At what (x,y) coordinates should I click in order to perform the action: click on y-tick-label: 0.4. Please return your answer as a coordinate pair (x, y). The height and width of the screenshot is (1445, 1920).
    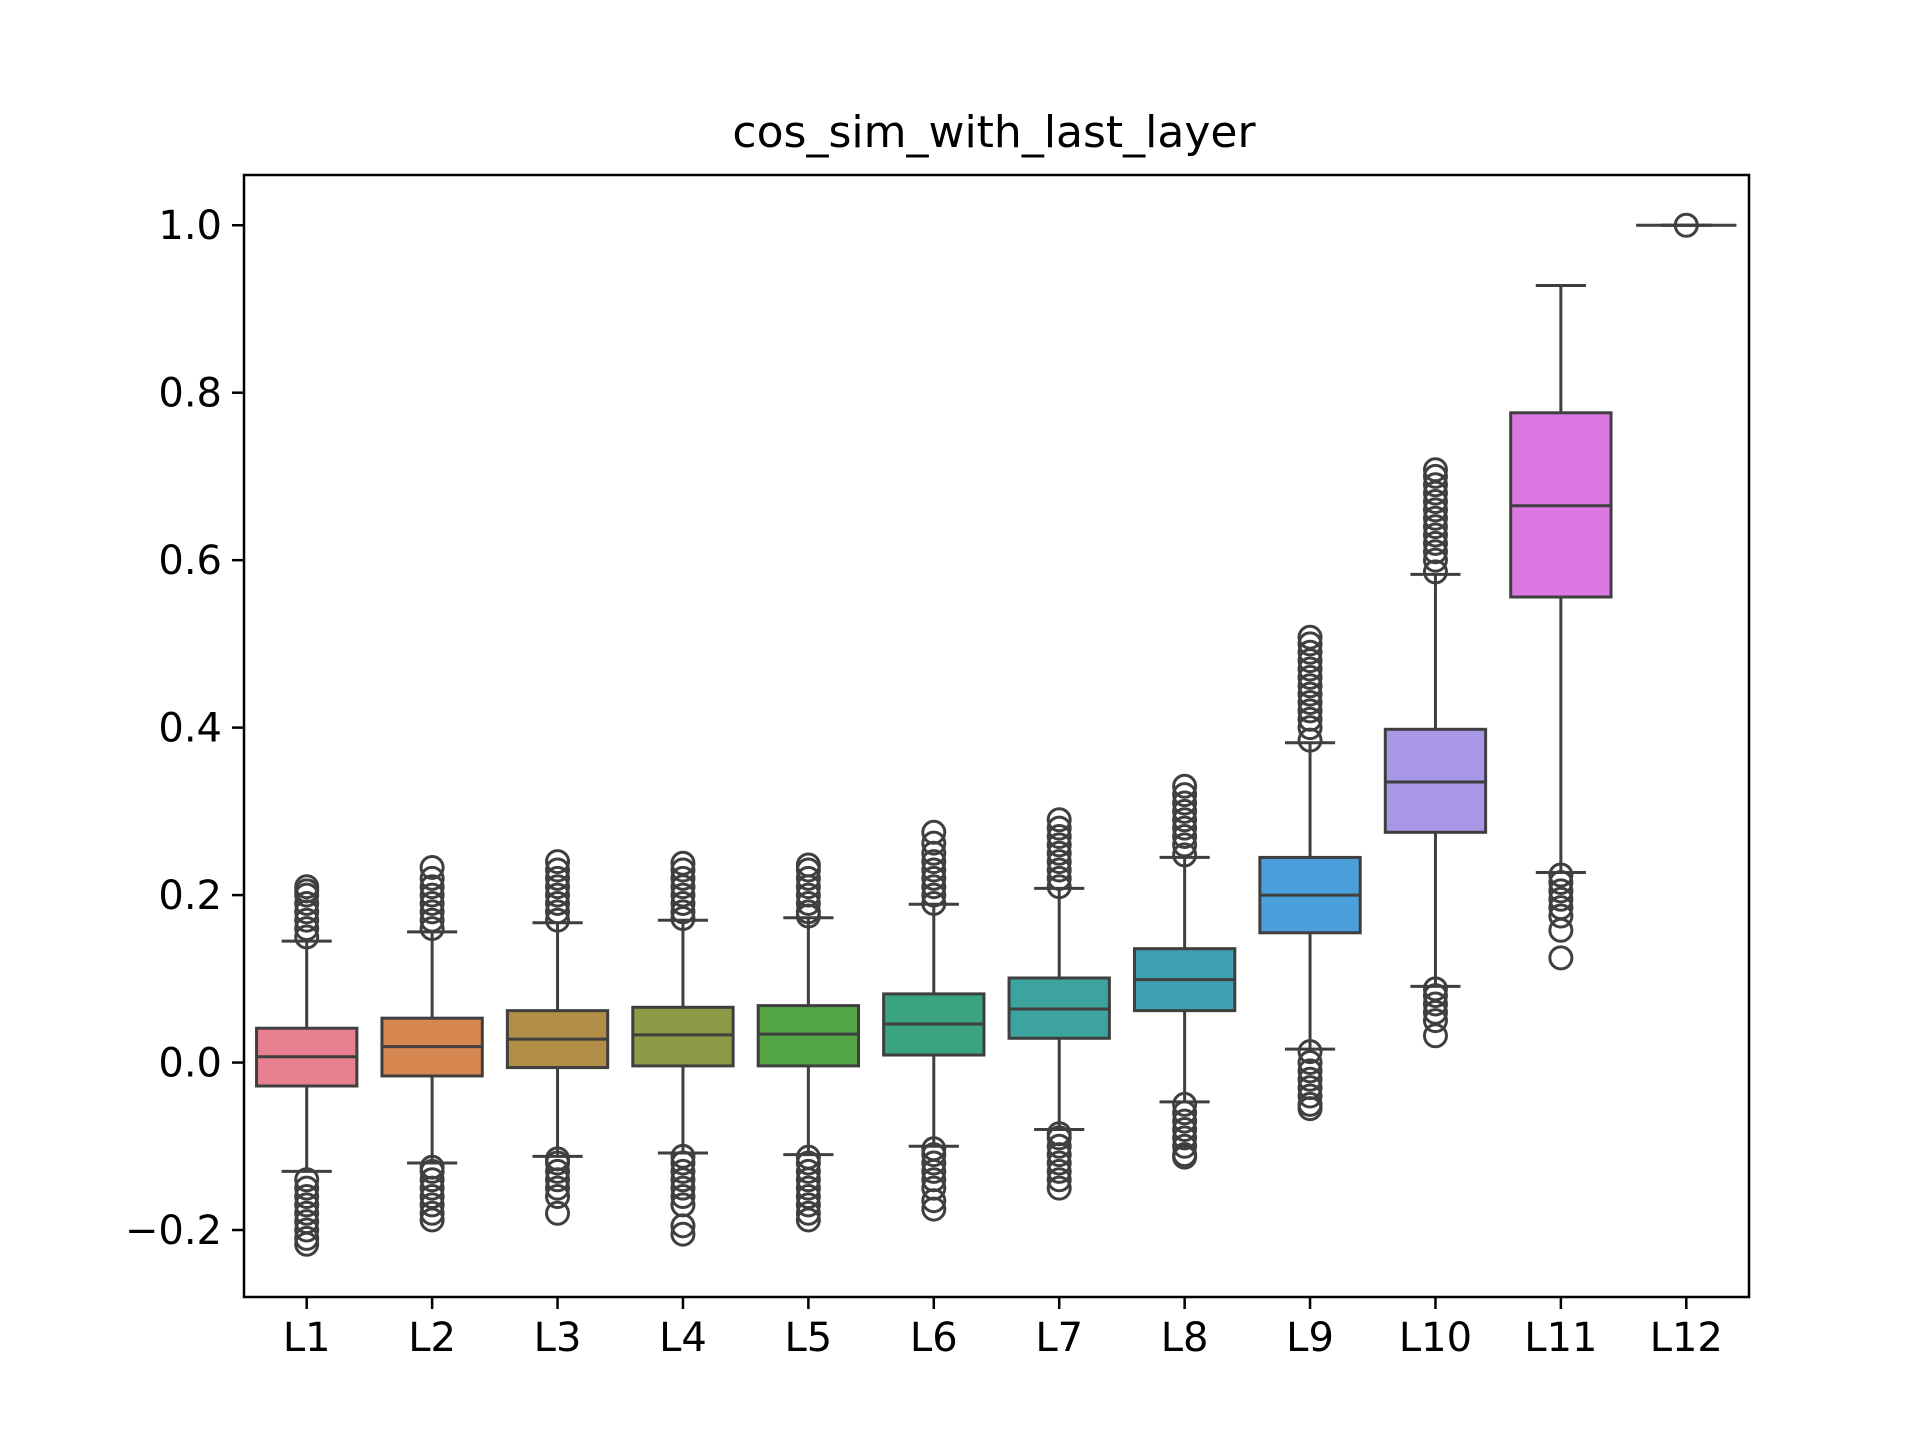
    Looking at the image, I should click on (190, 729).